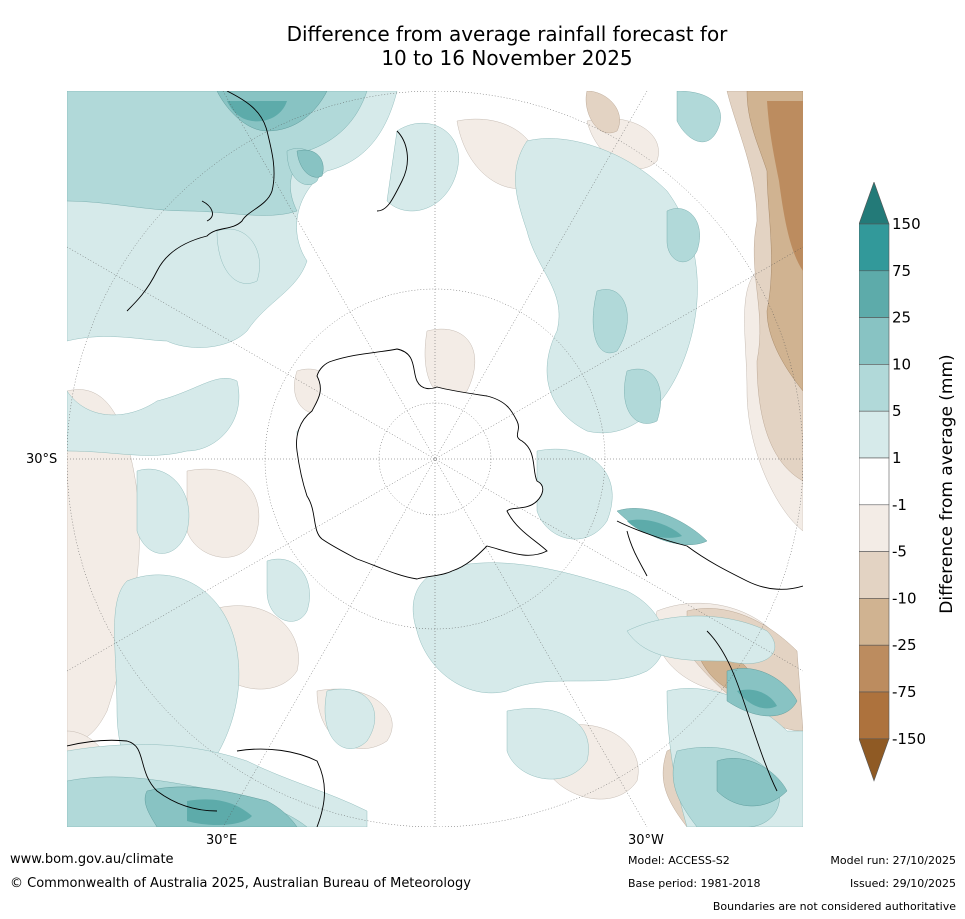  What do you see at coordinates (897, 411) in the screenshot?
I see `colorbar-tick-label: 5` at bounding box center [897, 411].